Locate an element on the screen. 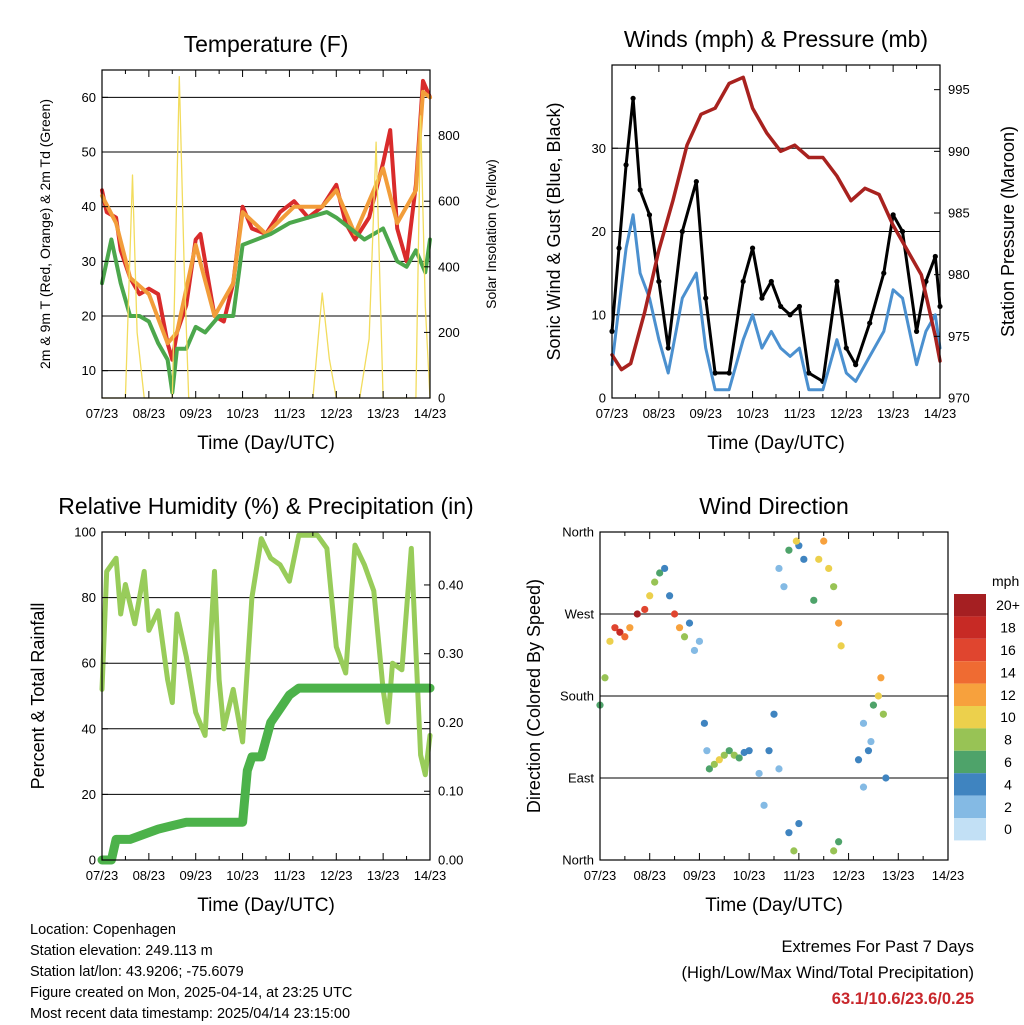 This screenshot has height=1025, width=1024. y-right-tick-label: 200 is located at coordinates (449, 332).